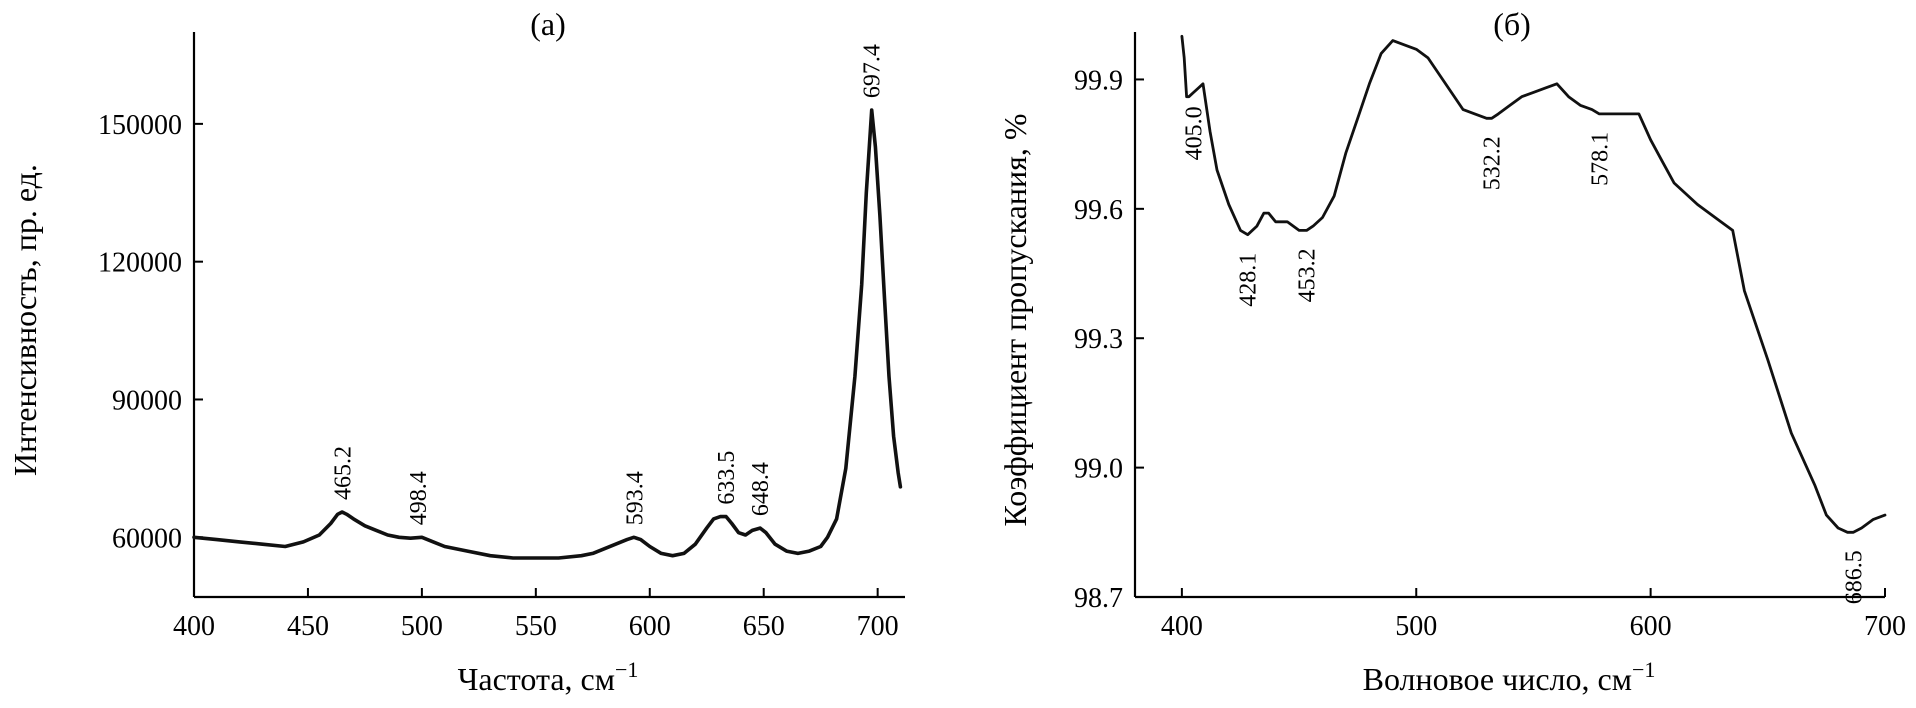  I want to click on panel-a-peak-label: 633.5, so click(727, 478).